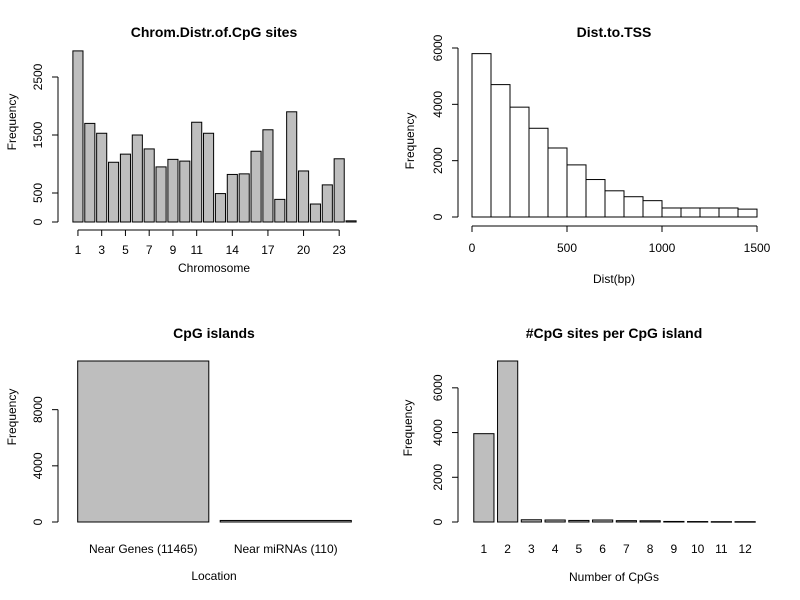 The width and height of the screenshot is (800, 600). Describe the element at coordinates (286, 549) in the screenshot. I see `x-tick-label: Near miRNAs (110)` at that location.